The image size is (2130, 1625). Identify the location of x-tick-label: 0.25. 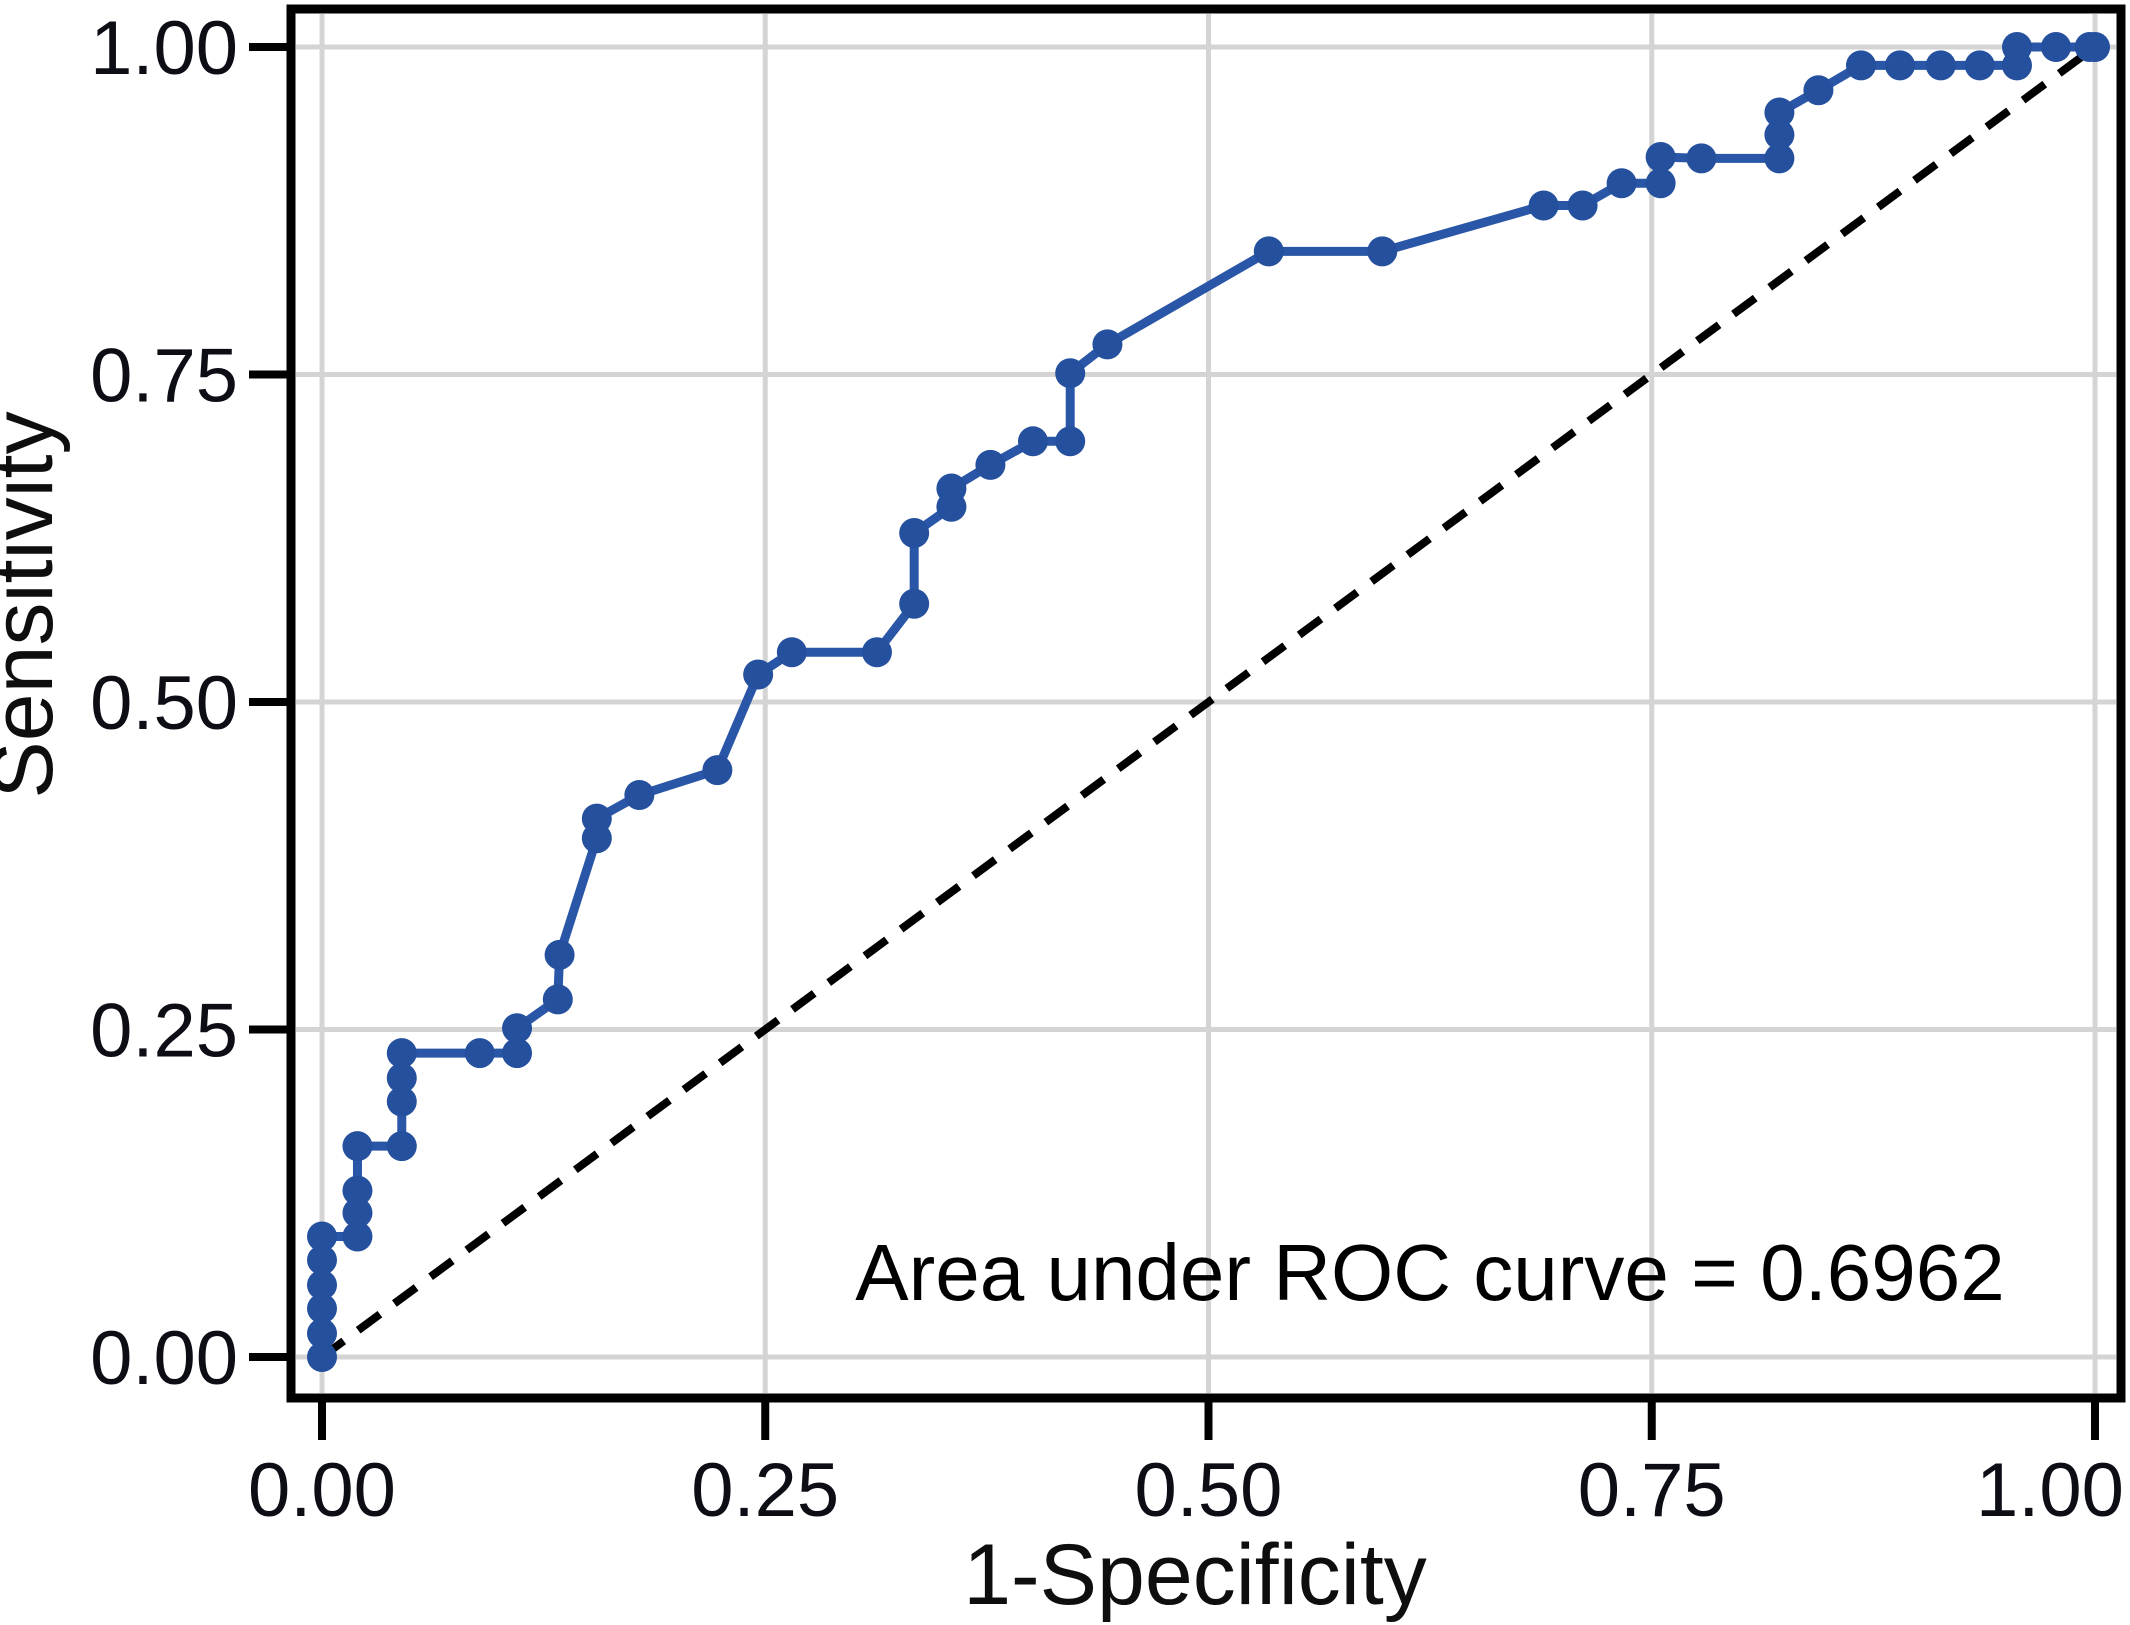
(765, 1490).